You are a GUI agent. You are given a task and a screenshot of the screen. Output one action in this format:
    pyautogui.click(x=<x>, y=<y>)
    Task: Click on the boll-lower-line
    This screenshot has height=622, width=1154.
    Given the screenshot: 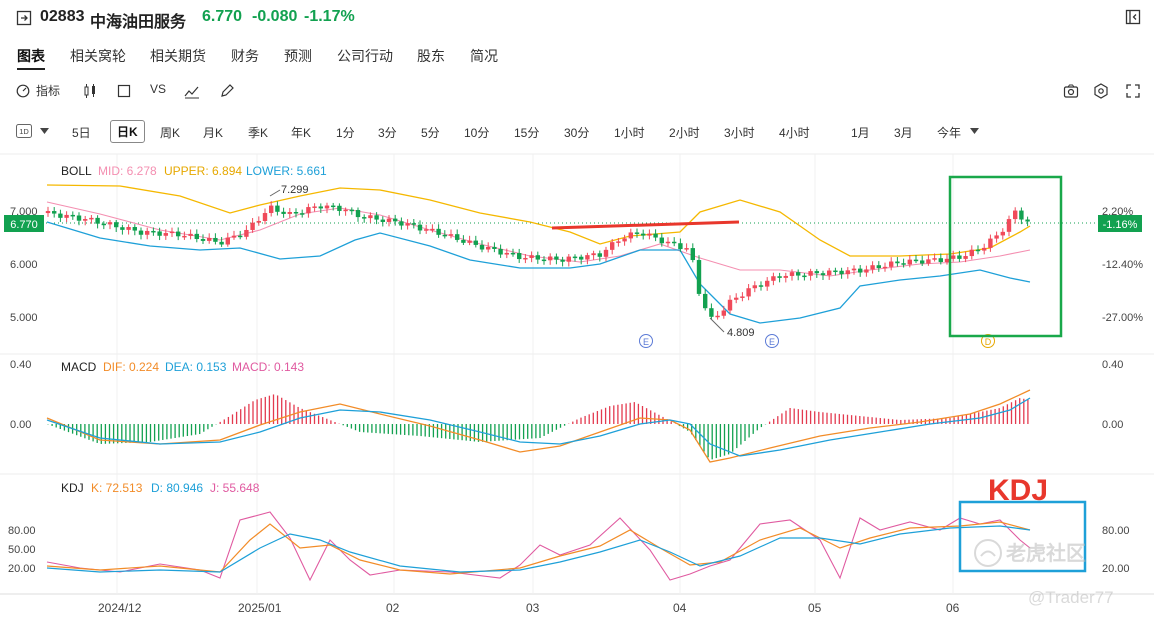 What is the action you would take?
    pyautogui.click(x=538, y=272)
    